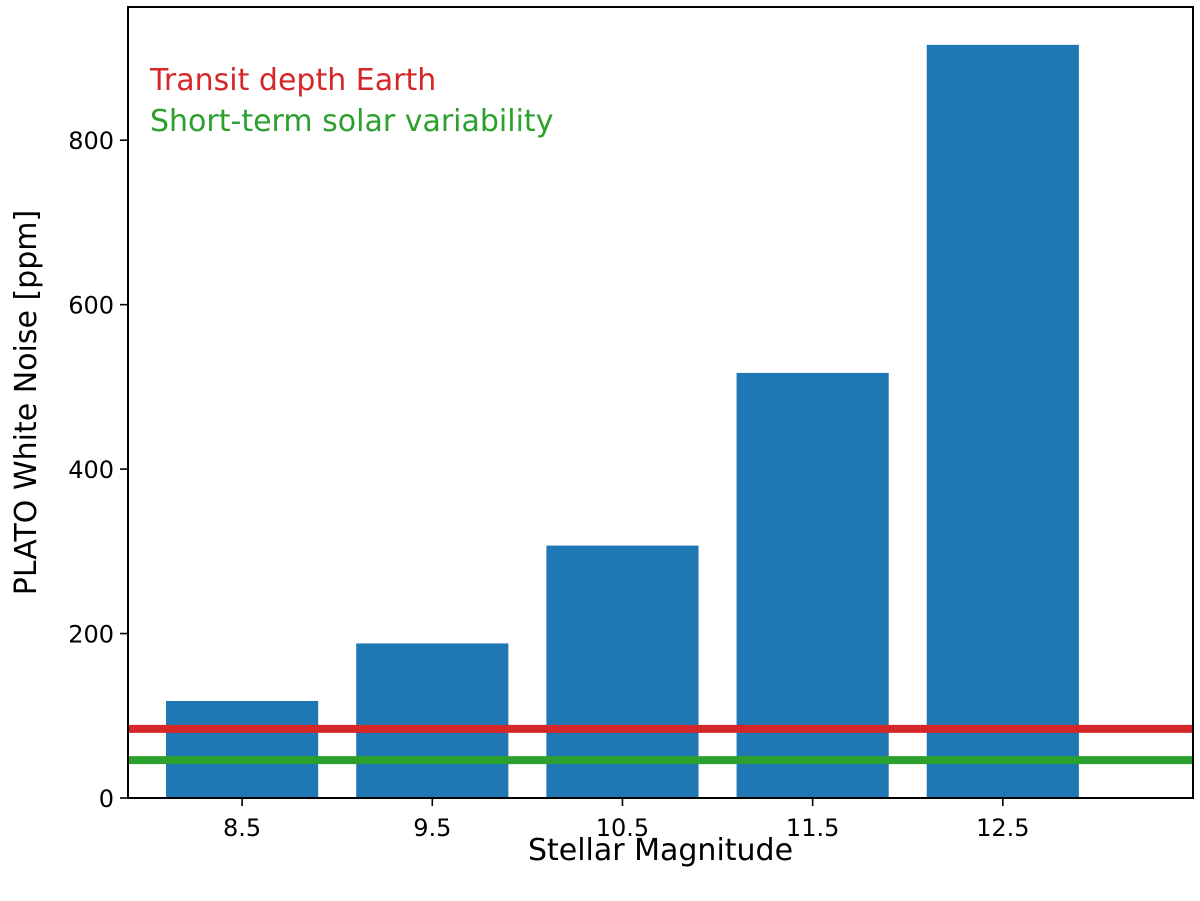 This screenshot has width=1200, height=901. Describe the element at coordinates (106, 799) in the screenshot. I see `y-tick-label: 0` at that location.